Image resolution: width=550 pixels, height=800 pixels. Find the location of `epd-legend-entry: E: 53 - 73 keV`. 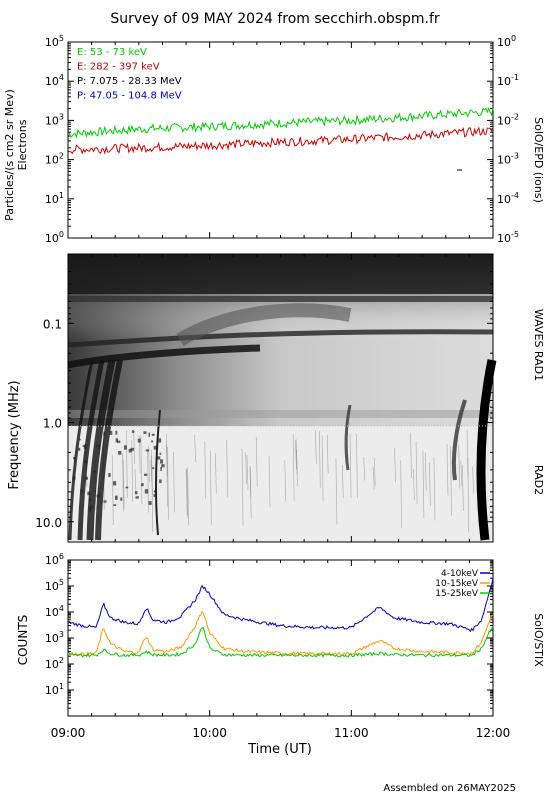

epd-legend-entry: E: 53 - 73 keV is located at coordinates (112, 52).